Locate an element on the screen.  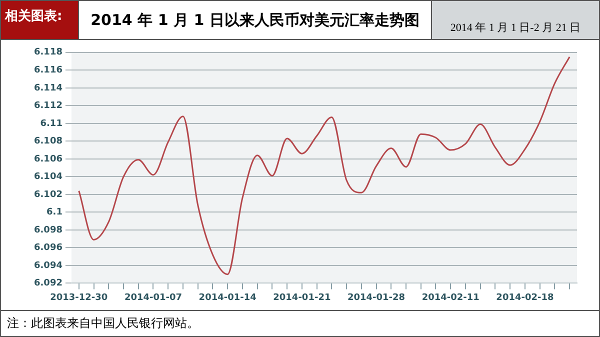
y-tick-label: 6.11 is located at coordinates (51, 123).